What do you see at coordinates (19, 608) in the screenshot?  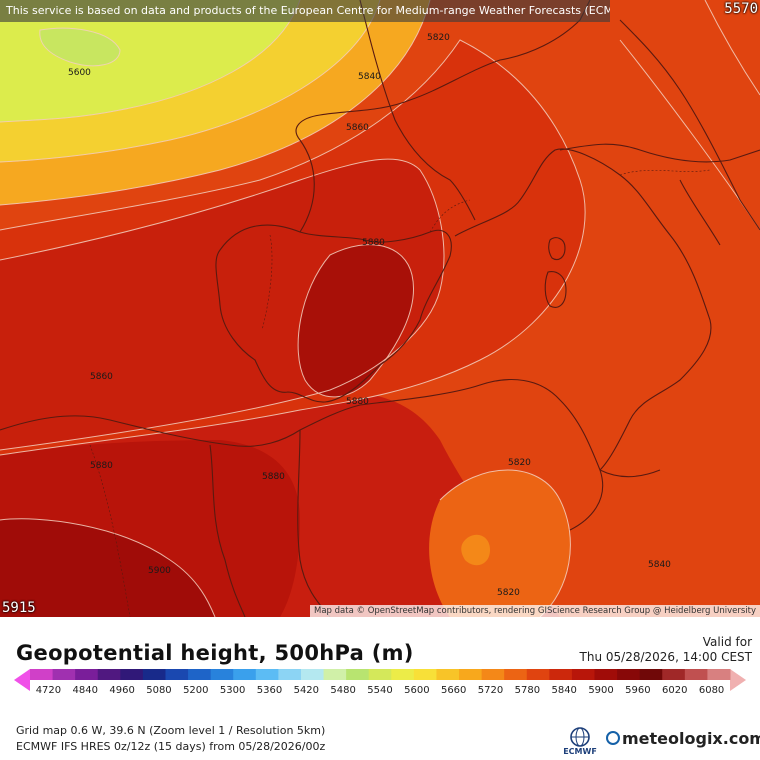 I see `min-value-readout: 5915` at bounding box center [19, 608].